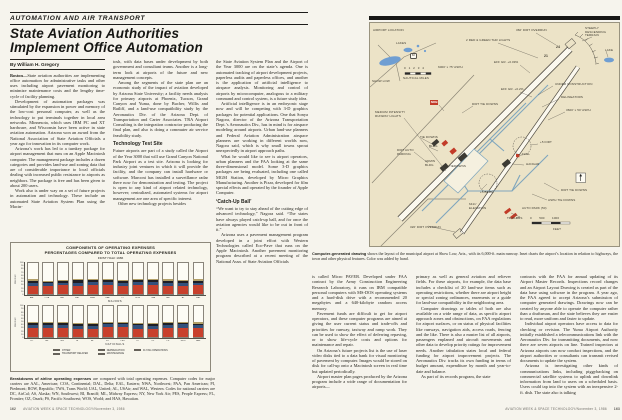 This screenshot has width=622, height=420. Describe the element at coordinates (480, 179) in the screenshot. I see `red-features` at that location.